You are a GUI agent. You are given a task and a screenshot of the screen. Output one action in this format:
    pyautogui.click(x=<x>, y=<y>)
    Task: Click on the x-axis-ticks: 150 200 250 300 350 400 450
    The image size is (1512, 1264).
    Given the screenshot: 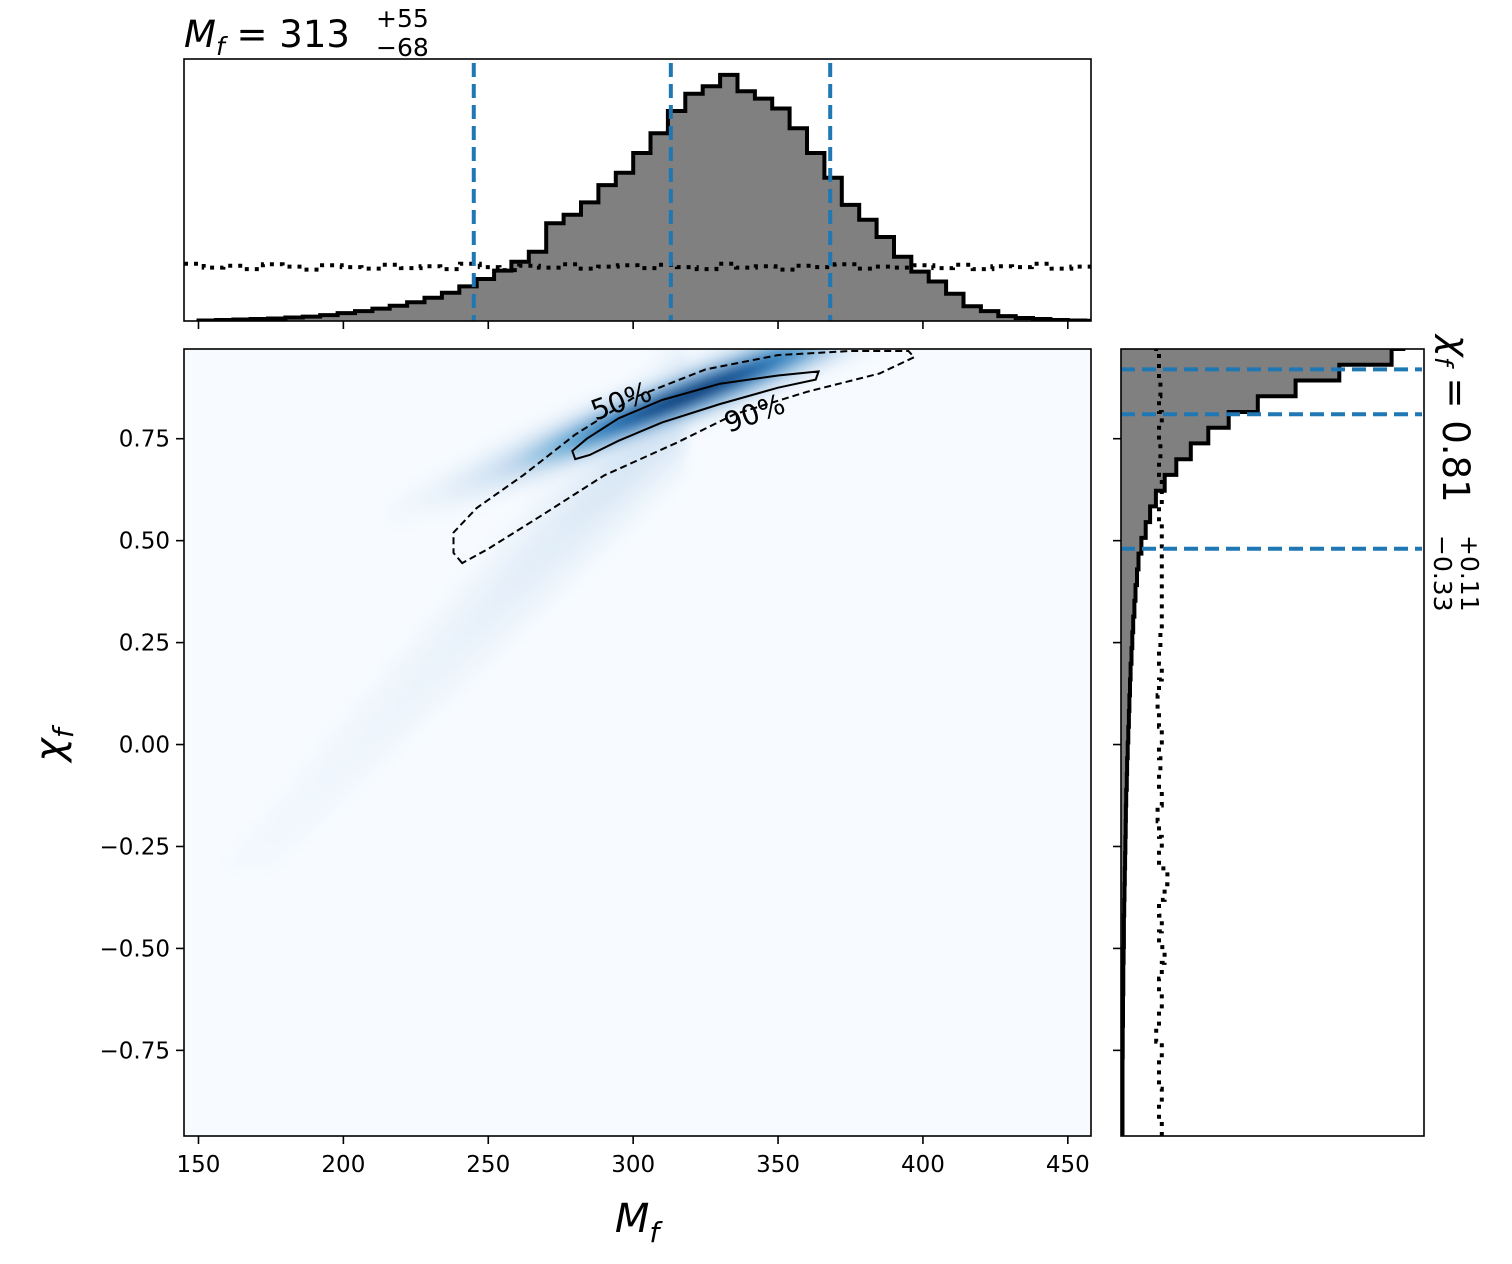 What is the action you would take?
    pyautogui.click(x=633, y=1157)
    